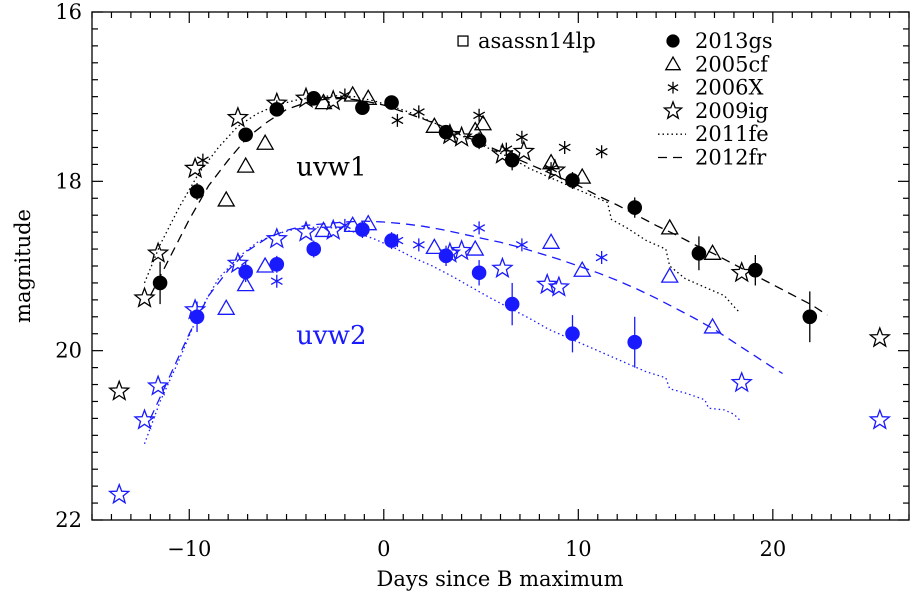 The height and width of the screenshot is (598, 912). What do you see at coordinates (331, 167) in the screenshot?
I see `band-label-uvw1: uvw1` at bounding box center [331, 167].